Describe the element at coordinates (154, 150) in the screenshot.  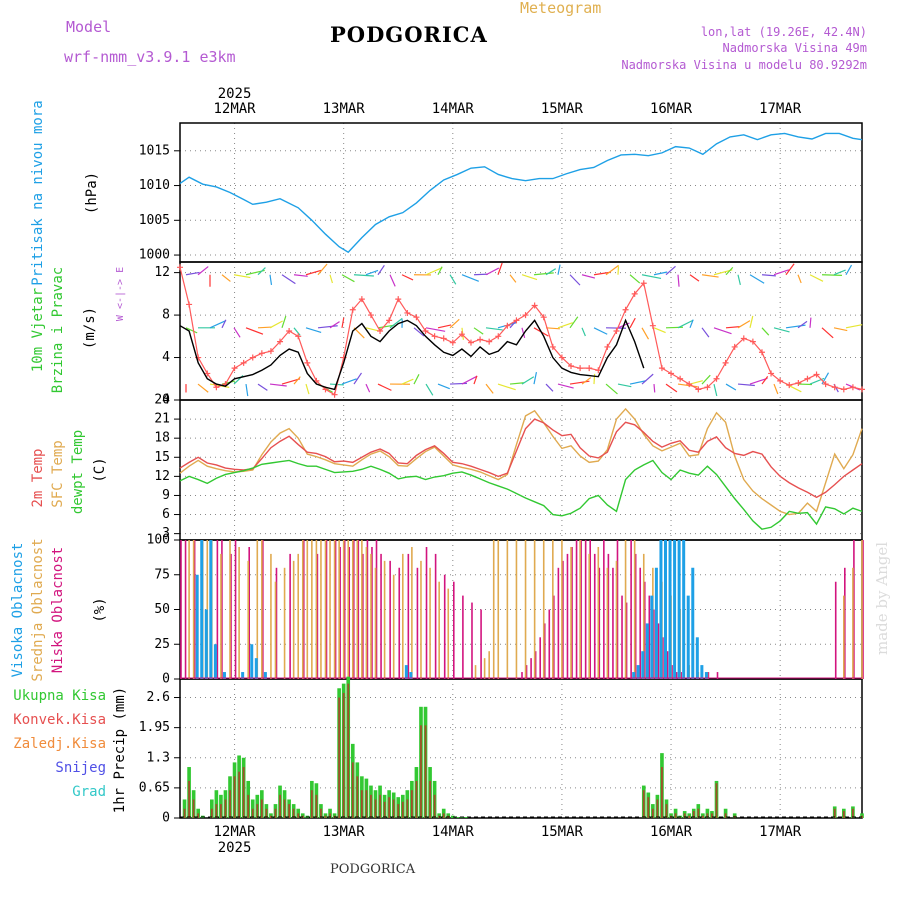
I see `pressure-ytick-label: 1015` at that location.